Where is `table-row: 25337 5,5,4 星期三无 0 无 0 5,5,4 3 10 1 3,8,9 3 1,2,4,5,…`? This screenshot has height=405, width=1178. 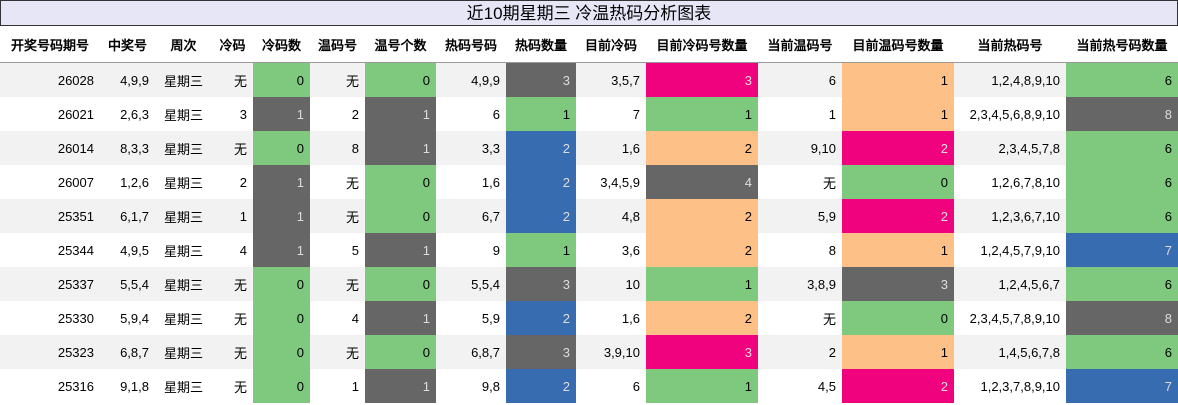
table-row: 25337 5,5,4 星期三无 0 无 0 5,5,4 3 10 1 3,8,9 3 1,2,4,5,… is located at coordinates (589, 284).